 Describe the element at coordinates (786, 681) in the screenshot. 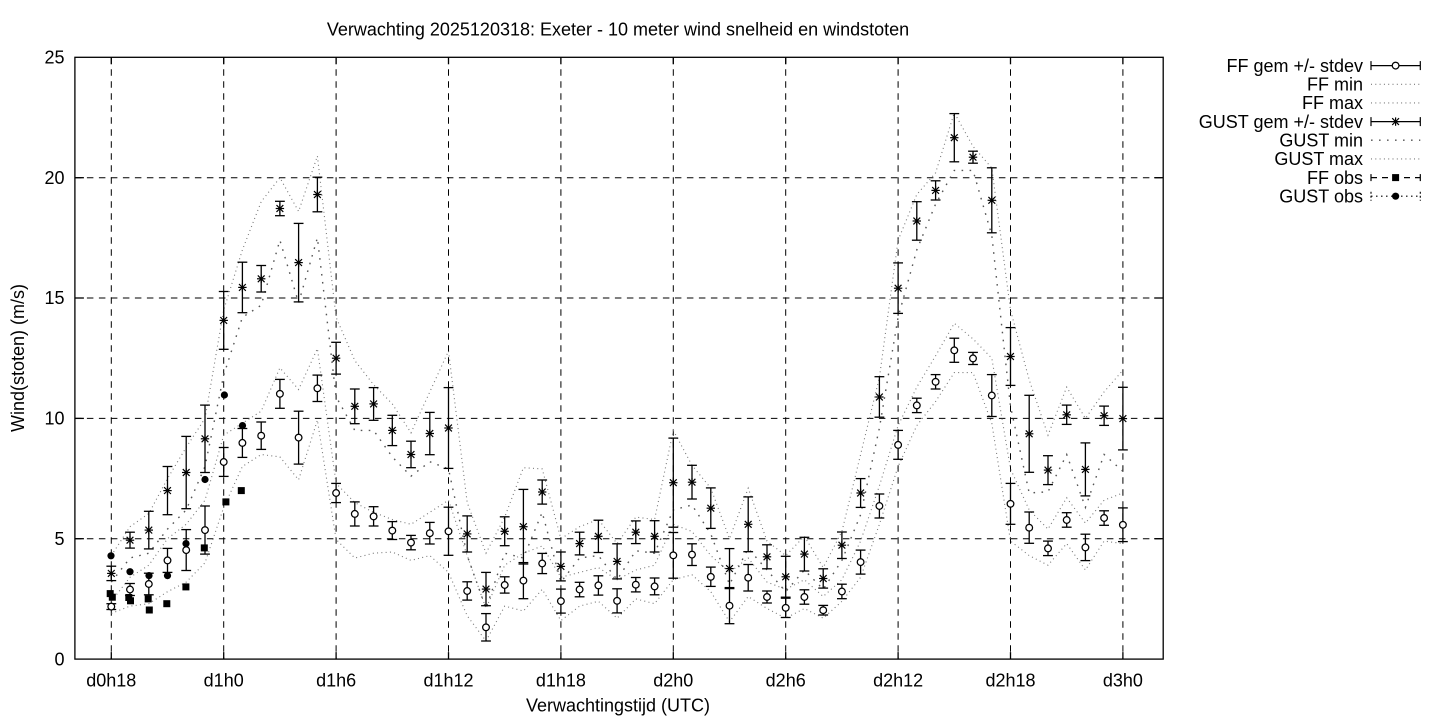

I see `svg-text: d2h6` at that location.